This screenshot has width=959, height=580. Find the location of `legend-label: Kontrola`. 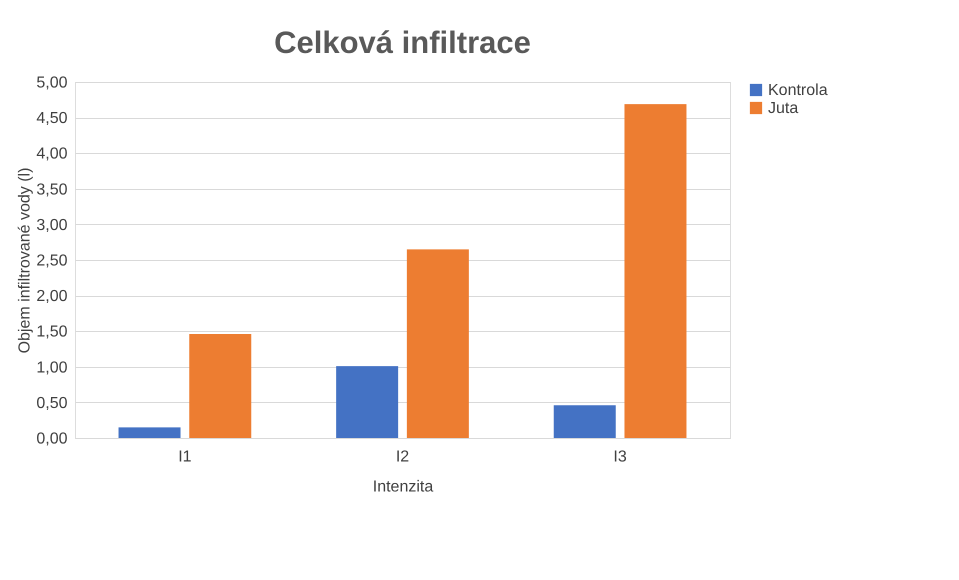

legend-label: Kontrola is located at coordinates (798, 90).